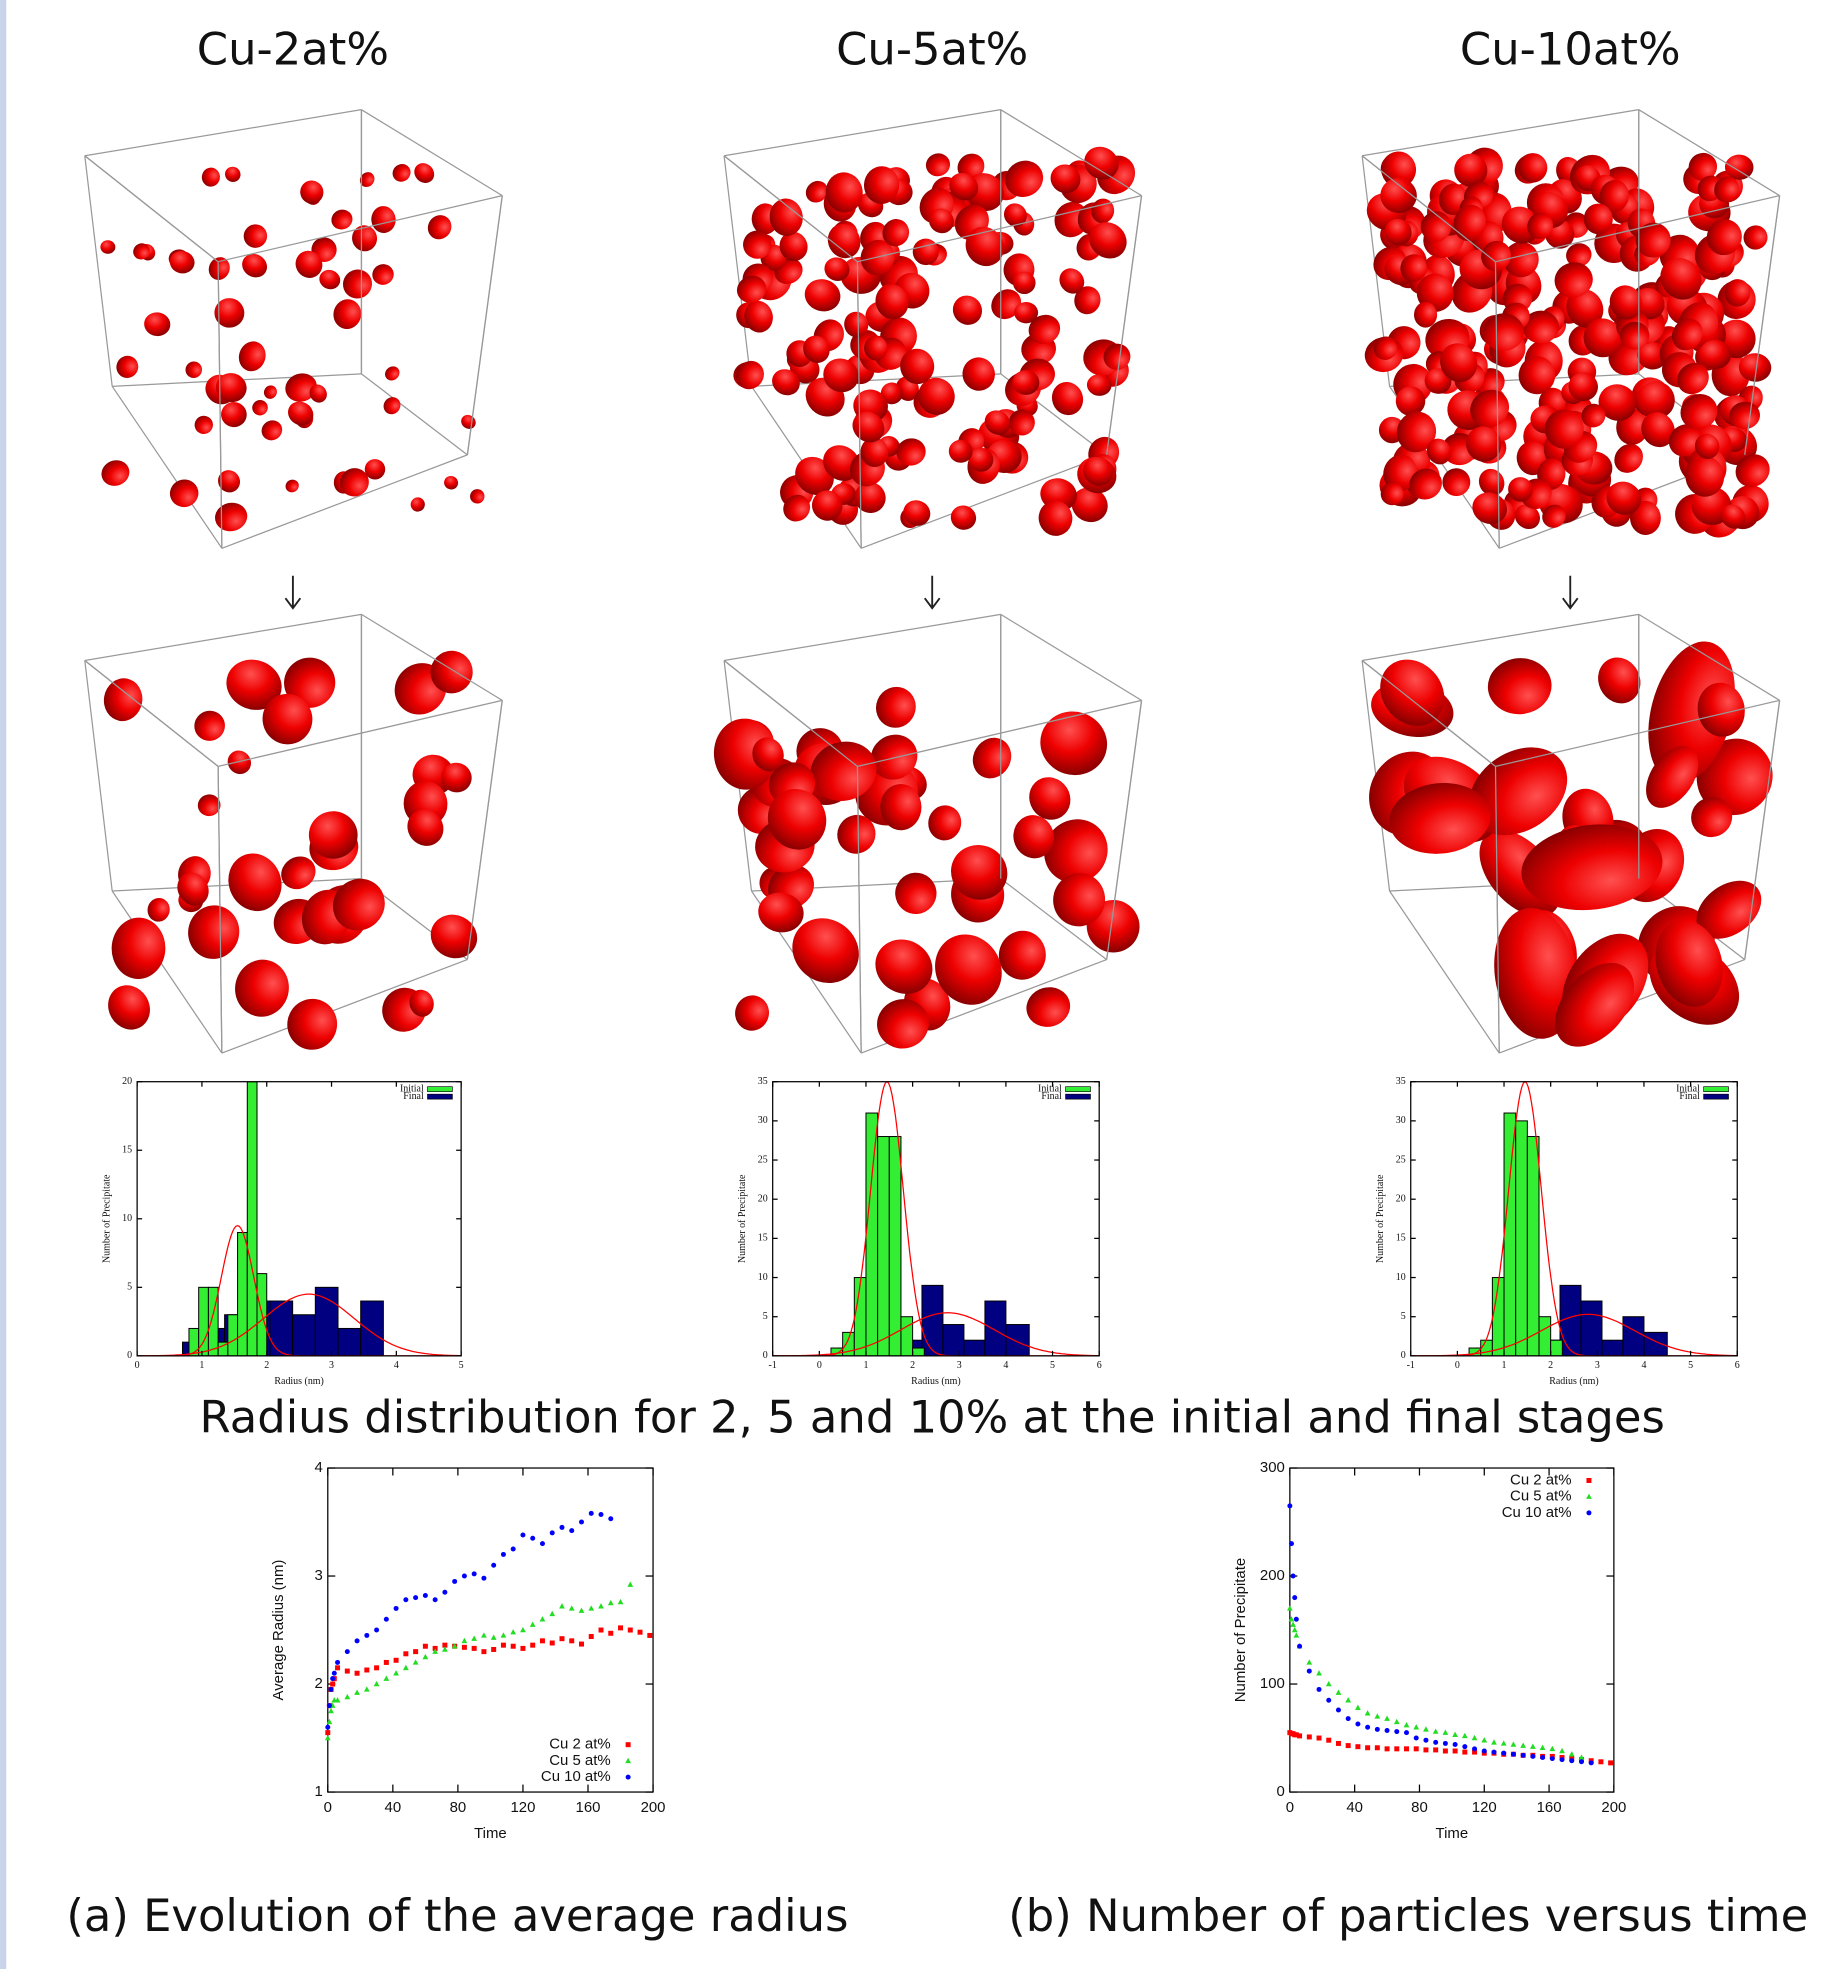  What do you see at coordinates (127, 1081) in the screenshot?
I see `y-tick-label: 20` at bounding box center [127, 1081].